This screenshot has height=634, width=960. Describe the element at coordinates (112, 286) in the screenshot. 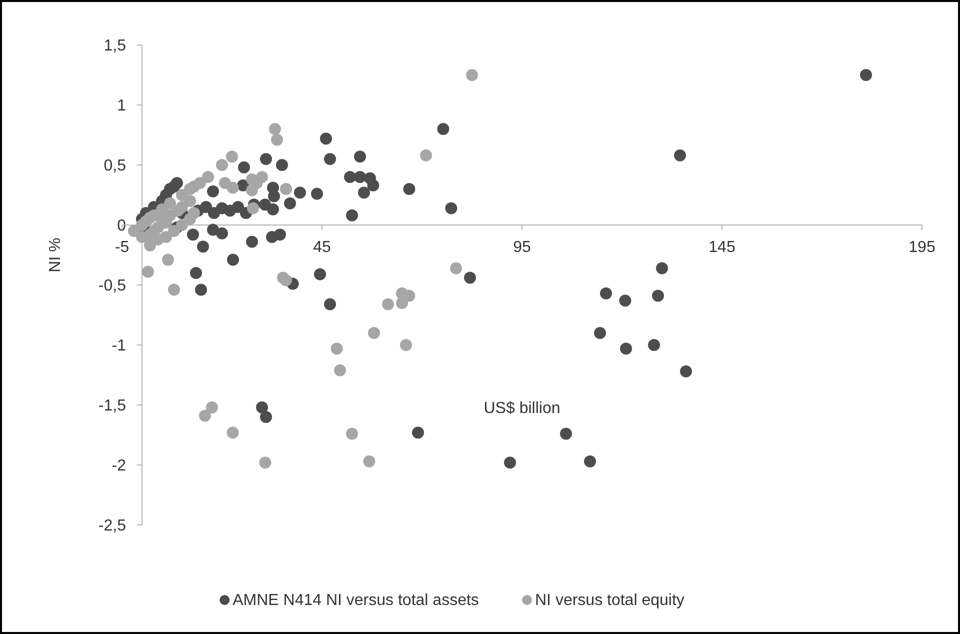

I see `y-tick-label: -0,5` at that location.